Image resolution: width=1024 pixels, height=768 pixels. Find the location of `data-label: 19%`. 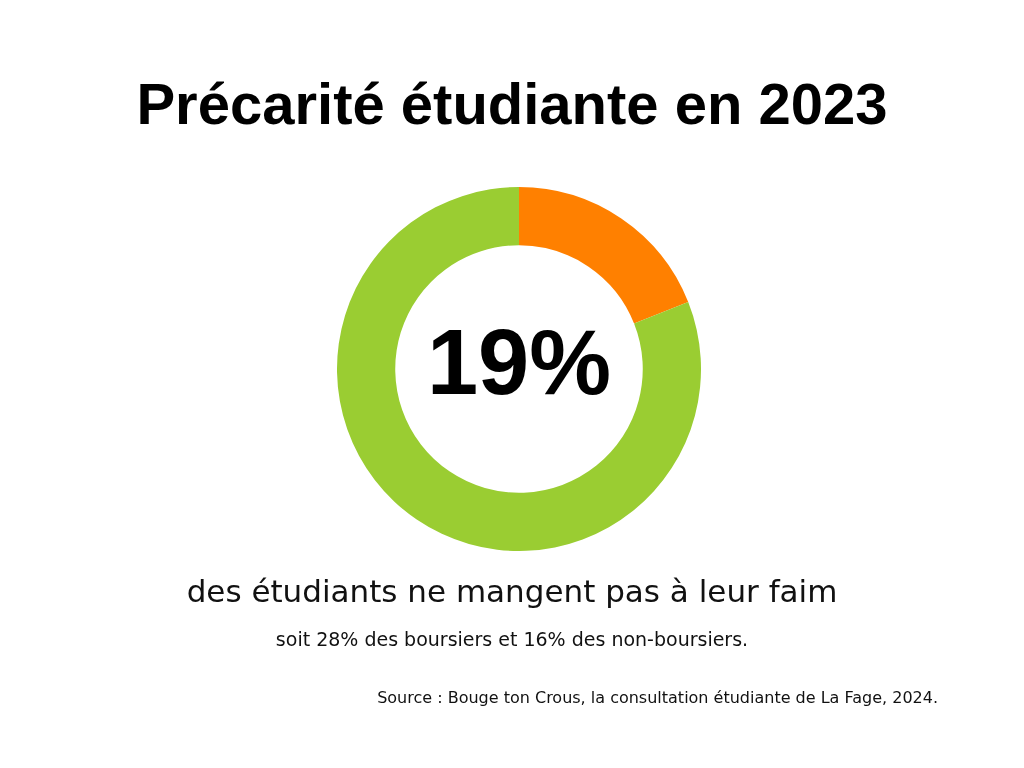

data-label: 19% is located at coordinates (519, 362).